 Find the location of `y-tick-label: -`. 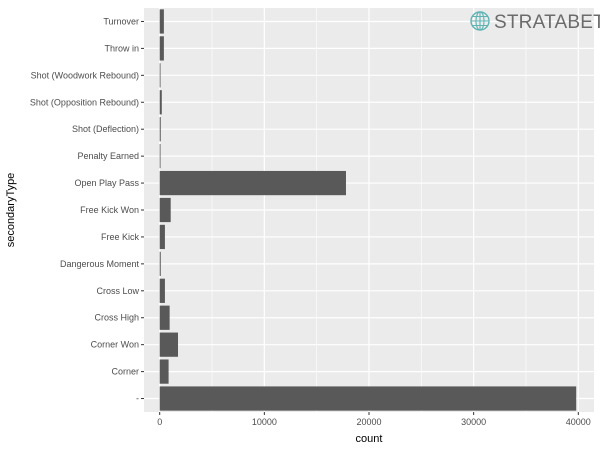

y-tick-label: - is located at coordinates (137, 399).